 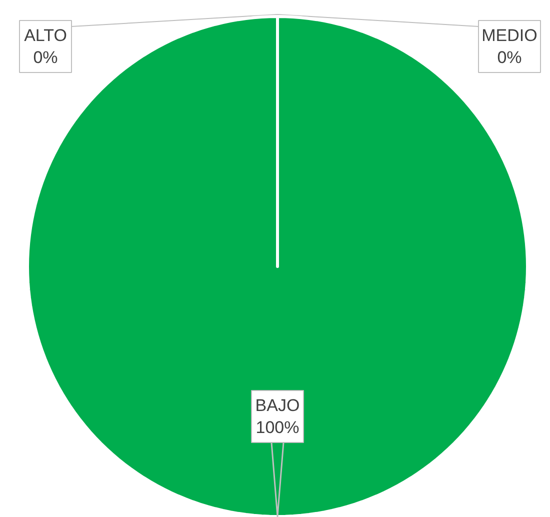 I want to click on data-label: 100%, so click(x=278, y=427).